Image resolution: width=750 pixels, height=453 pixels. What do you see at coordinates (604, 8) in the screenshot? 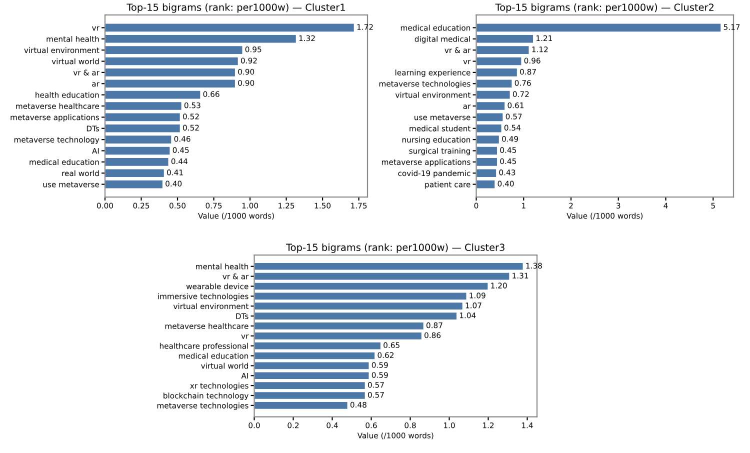
I see `chart-title: Top-15 bigrams (rank: per1000w) — Cluster2` at bounding box center [604, 8].